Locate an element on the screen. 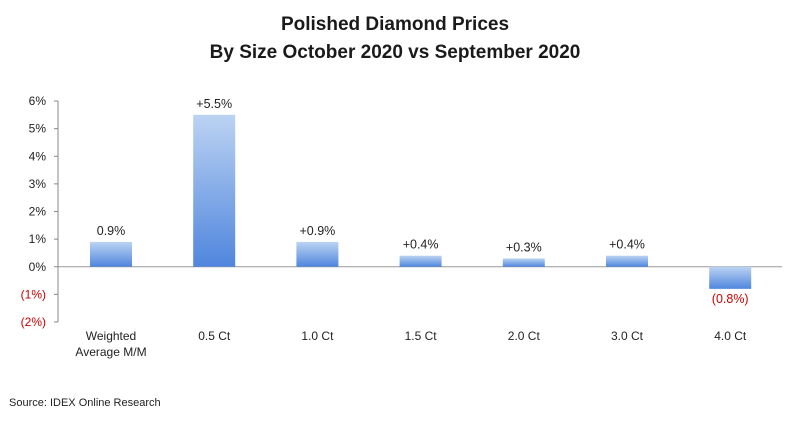 This screenshot has width=790, height=425. y-tick-label: 4% is located at coordinates (38, 156).